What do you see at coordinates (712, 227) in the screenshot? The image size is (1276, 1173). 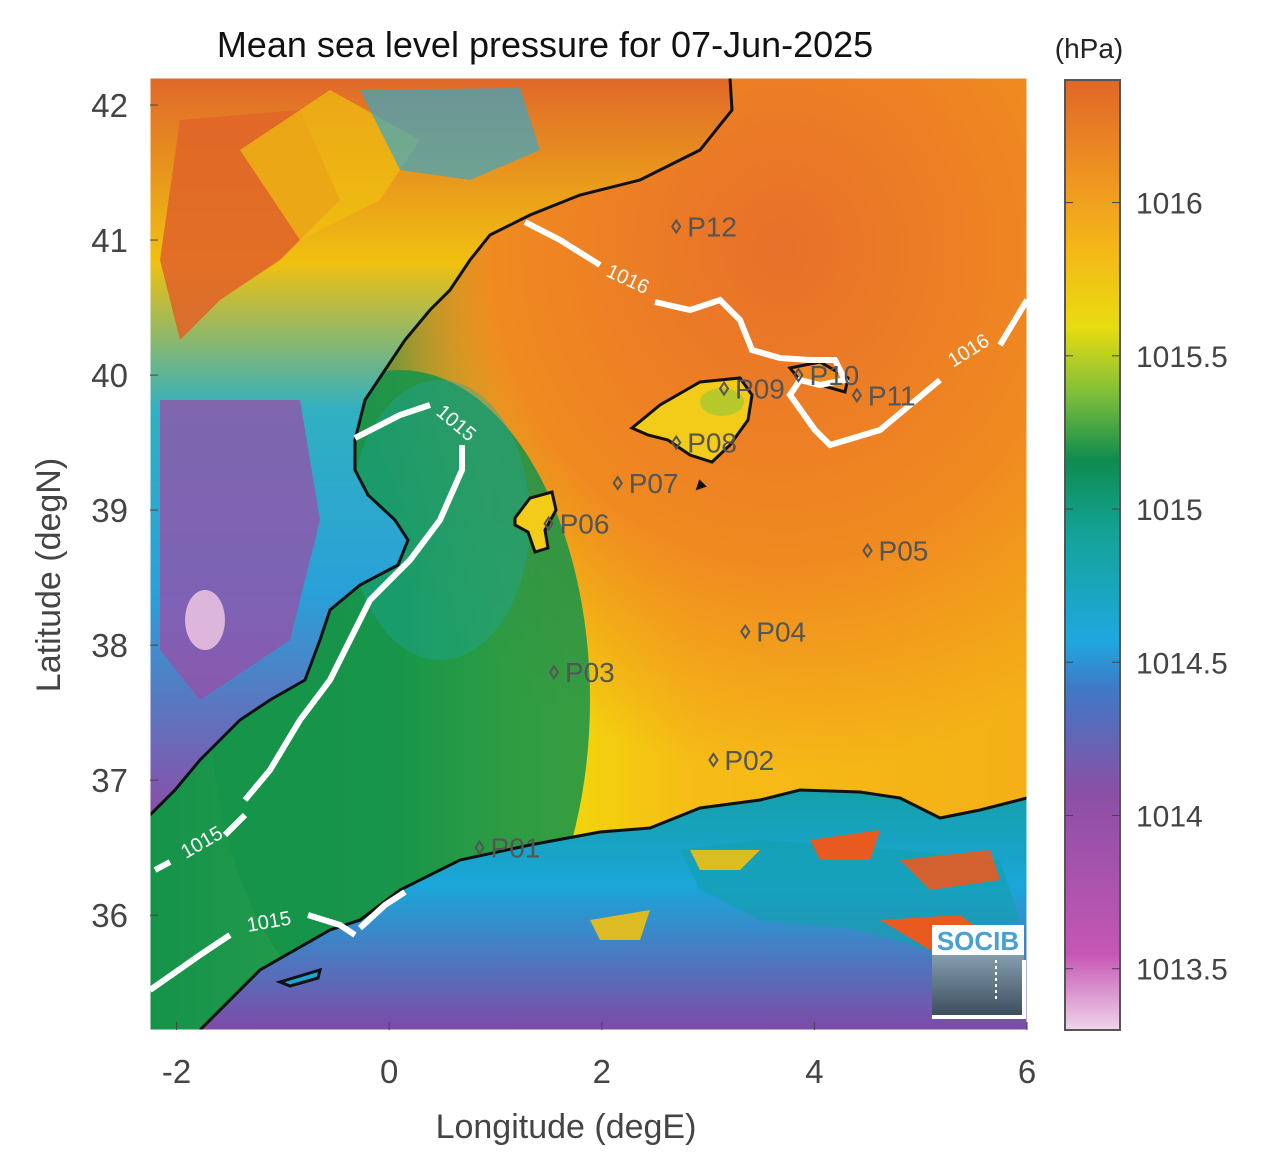 I see `point-label-p12: P12` at bounding box center [712, 227].